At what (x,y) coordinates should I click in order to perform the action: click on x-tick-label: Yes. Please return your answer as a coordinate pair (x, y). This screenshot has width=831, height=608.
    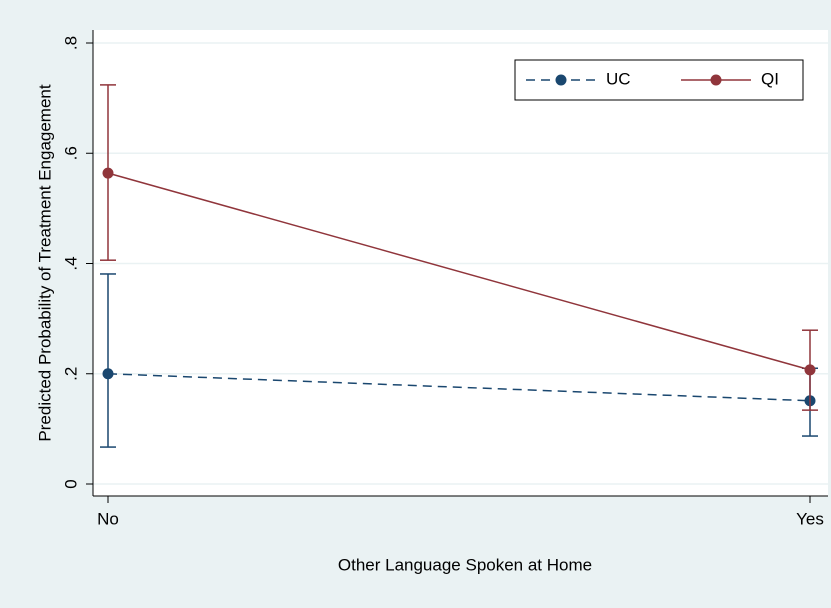
    Looking at the image, I should click on (810, 518).